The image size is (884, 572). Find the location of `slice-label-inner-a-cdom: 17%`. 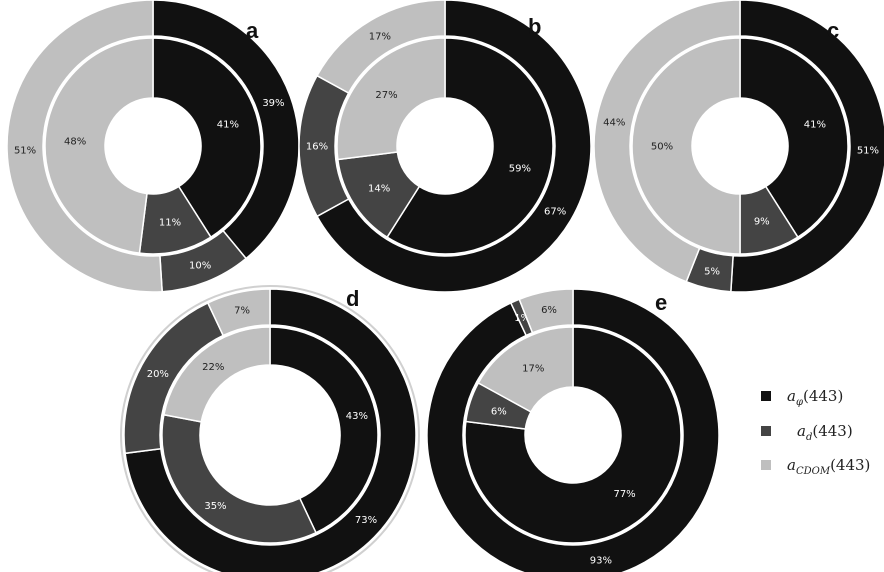

slice-label-inner-a-cdom: 17% is located at coordinates (533, 368).